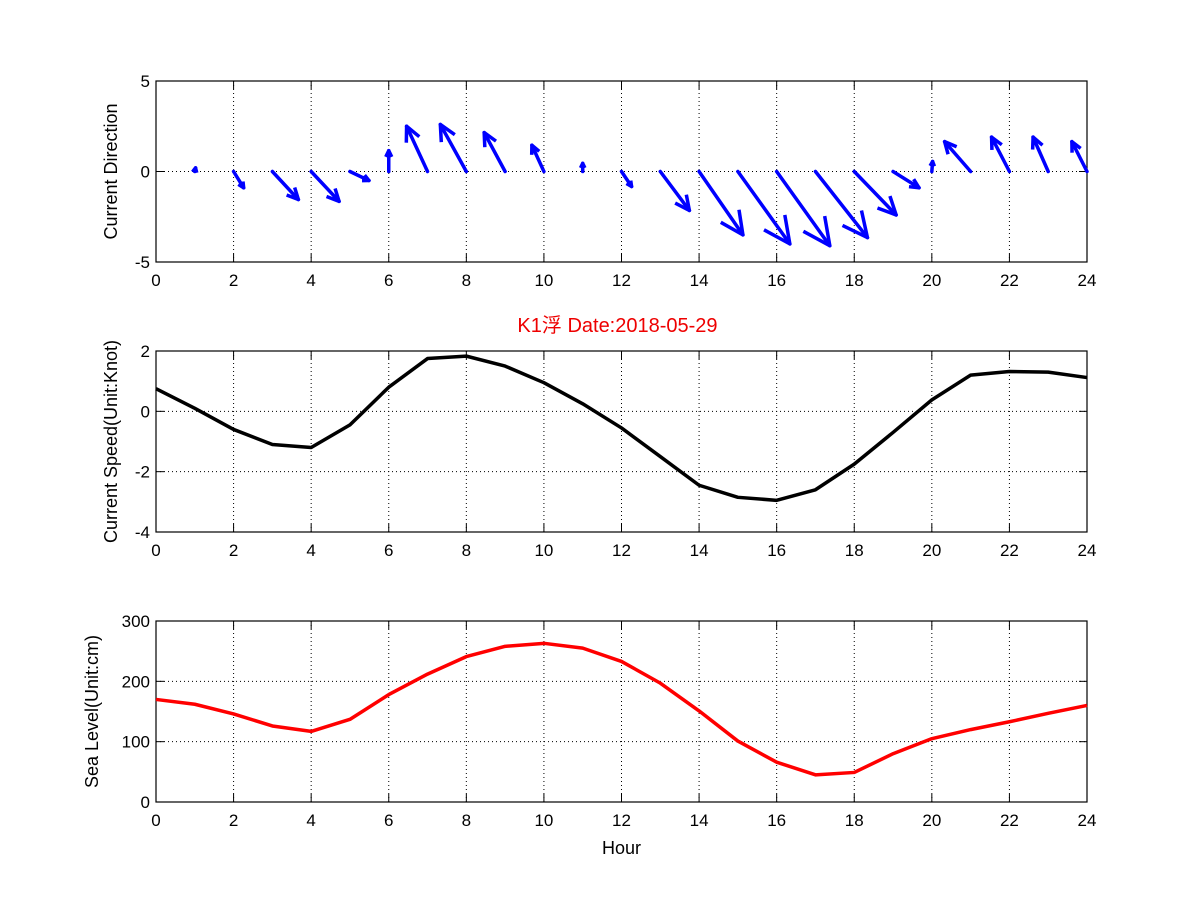  Describe the element at coordinates (145, 81) in the screenshot. I see `y-tick-label: 5` at that location.